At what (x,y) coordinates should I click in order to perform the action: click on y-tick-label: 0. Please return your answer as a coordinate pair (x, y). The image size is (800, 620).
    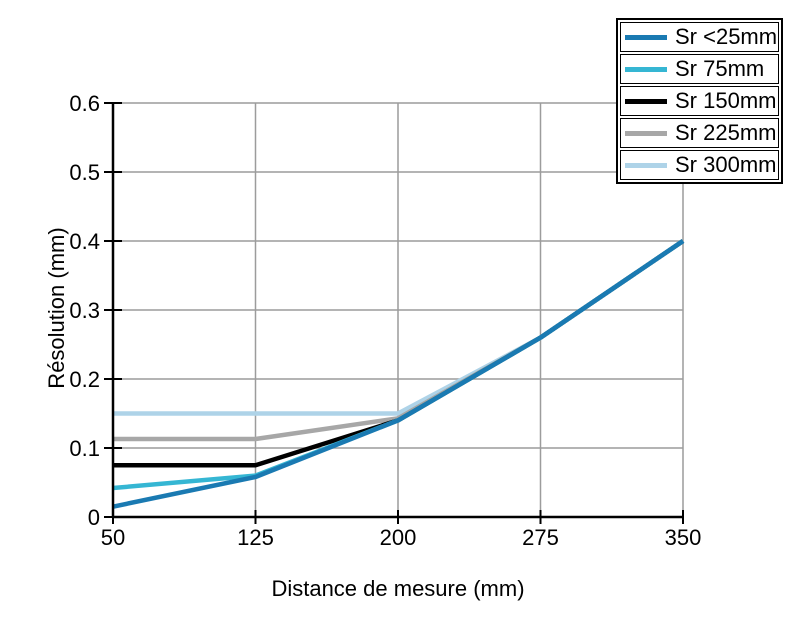
    Looking at the image, I should click on (94, 517).